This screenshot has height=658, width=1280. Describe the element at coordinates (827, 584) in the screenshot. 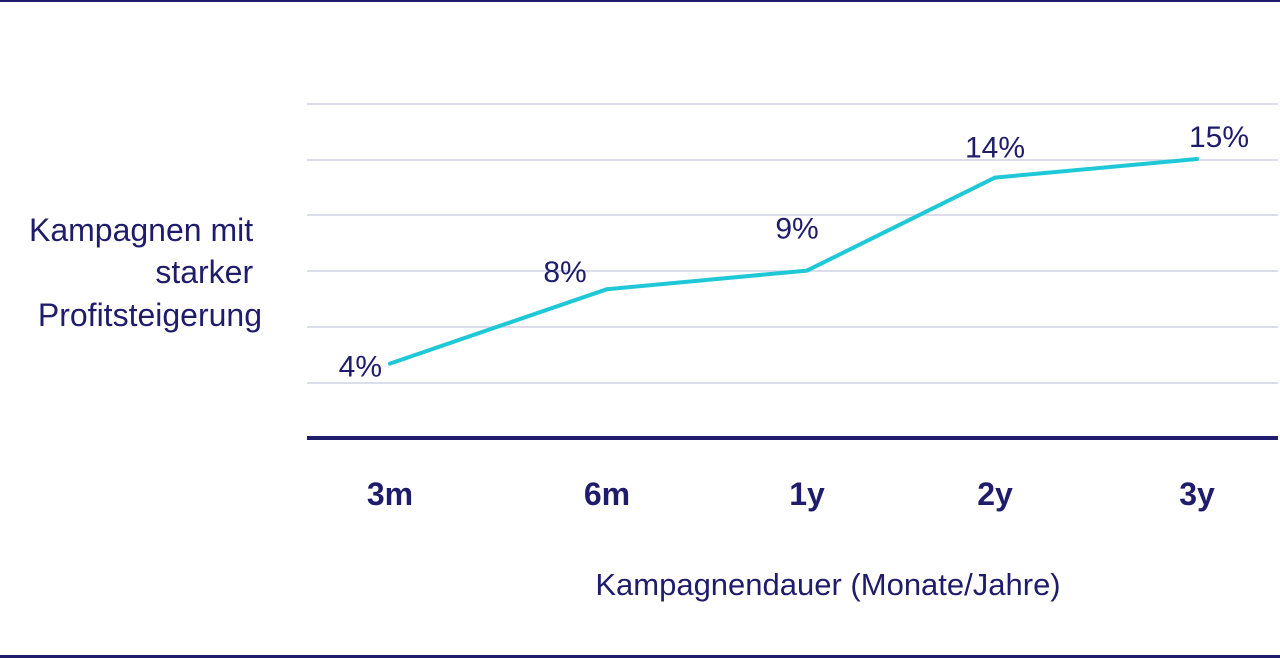

I see `x-axis-title: Kampagnendauer (Monate/Jahre)` at that location.